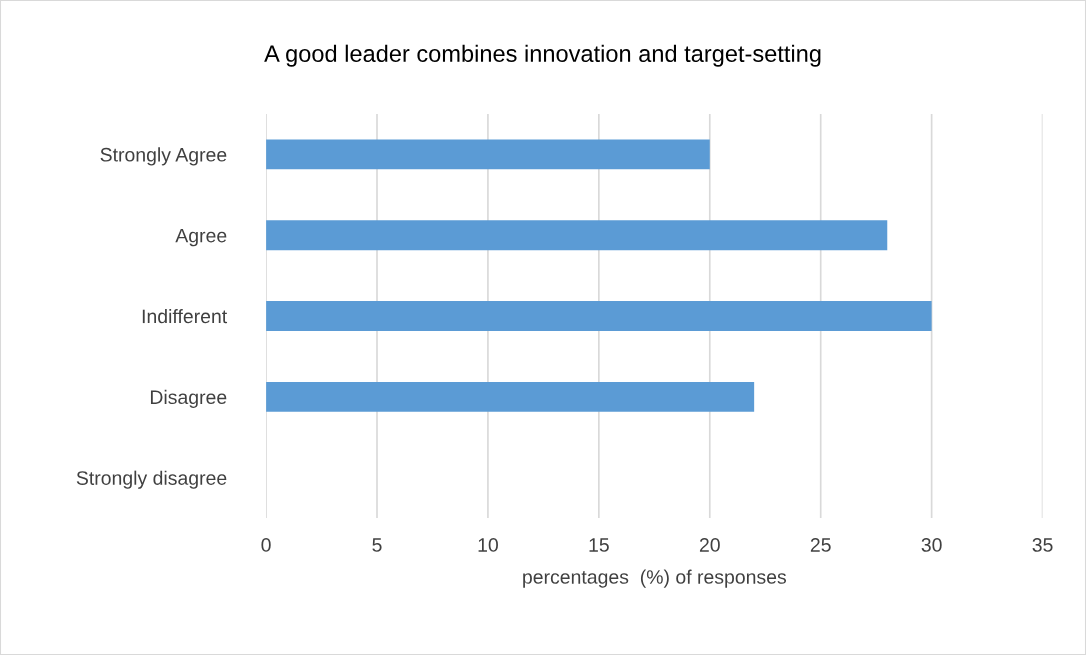 The height and width of the screenshot is (655, 1086). I want to click on x-tick-label: 35, so click(1042, 545).